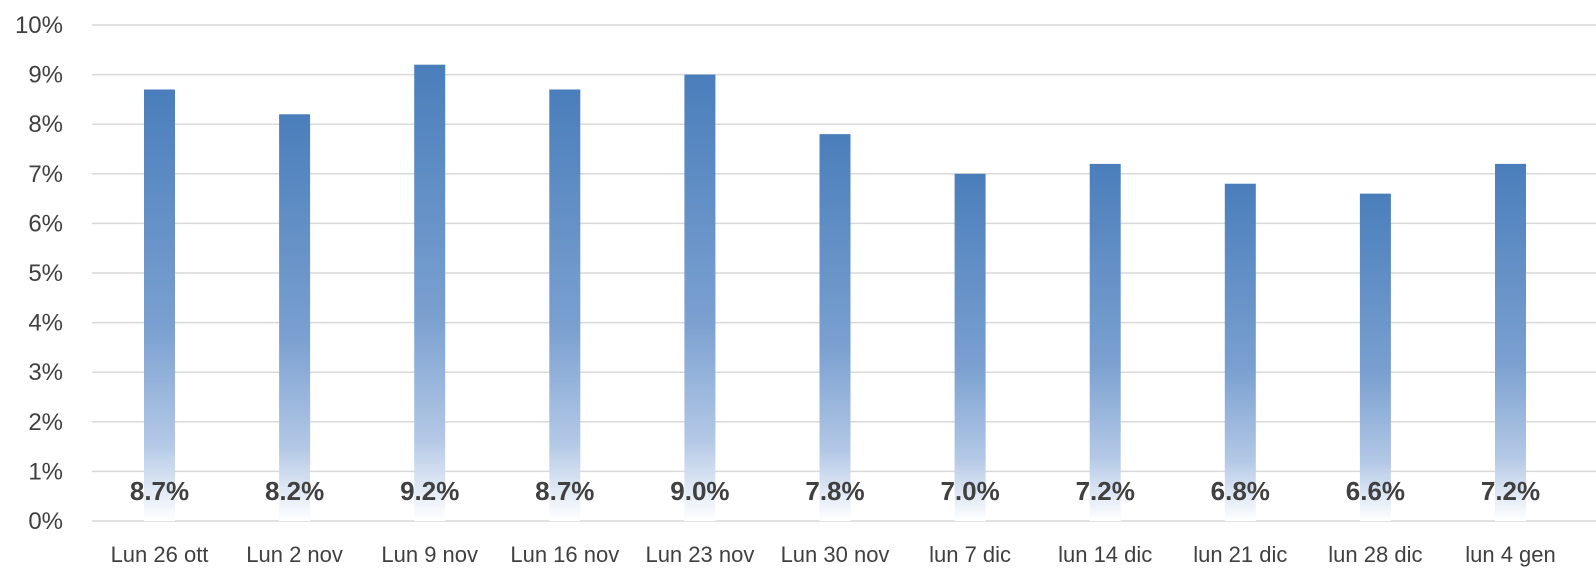  Describe the element at coordinates (1510, 554) in the screenshot. I see `x-category-label: lun 4 gen` at that location.